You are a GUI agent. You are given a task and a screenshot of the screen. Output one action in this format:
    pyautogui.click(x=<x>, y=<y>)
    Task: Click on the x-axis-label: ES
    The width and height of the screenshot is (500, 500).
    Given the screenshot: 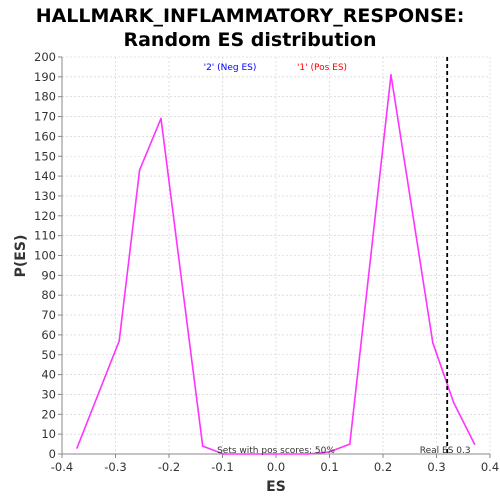 What is the action you would take?
    pyautogui.click(x=276, y=487)
    